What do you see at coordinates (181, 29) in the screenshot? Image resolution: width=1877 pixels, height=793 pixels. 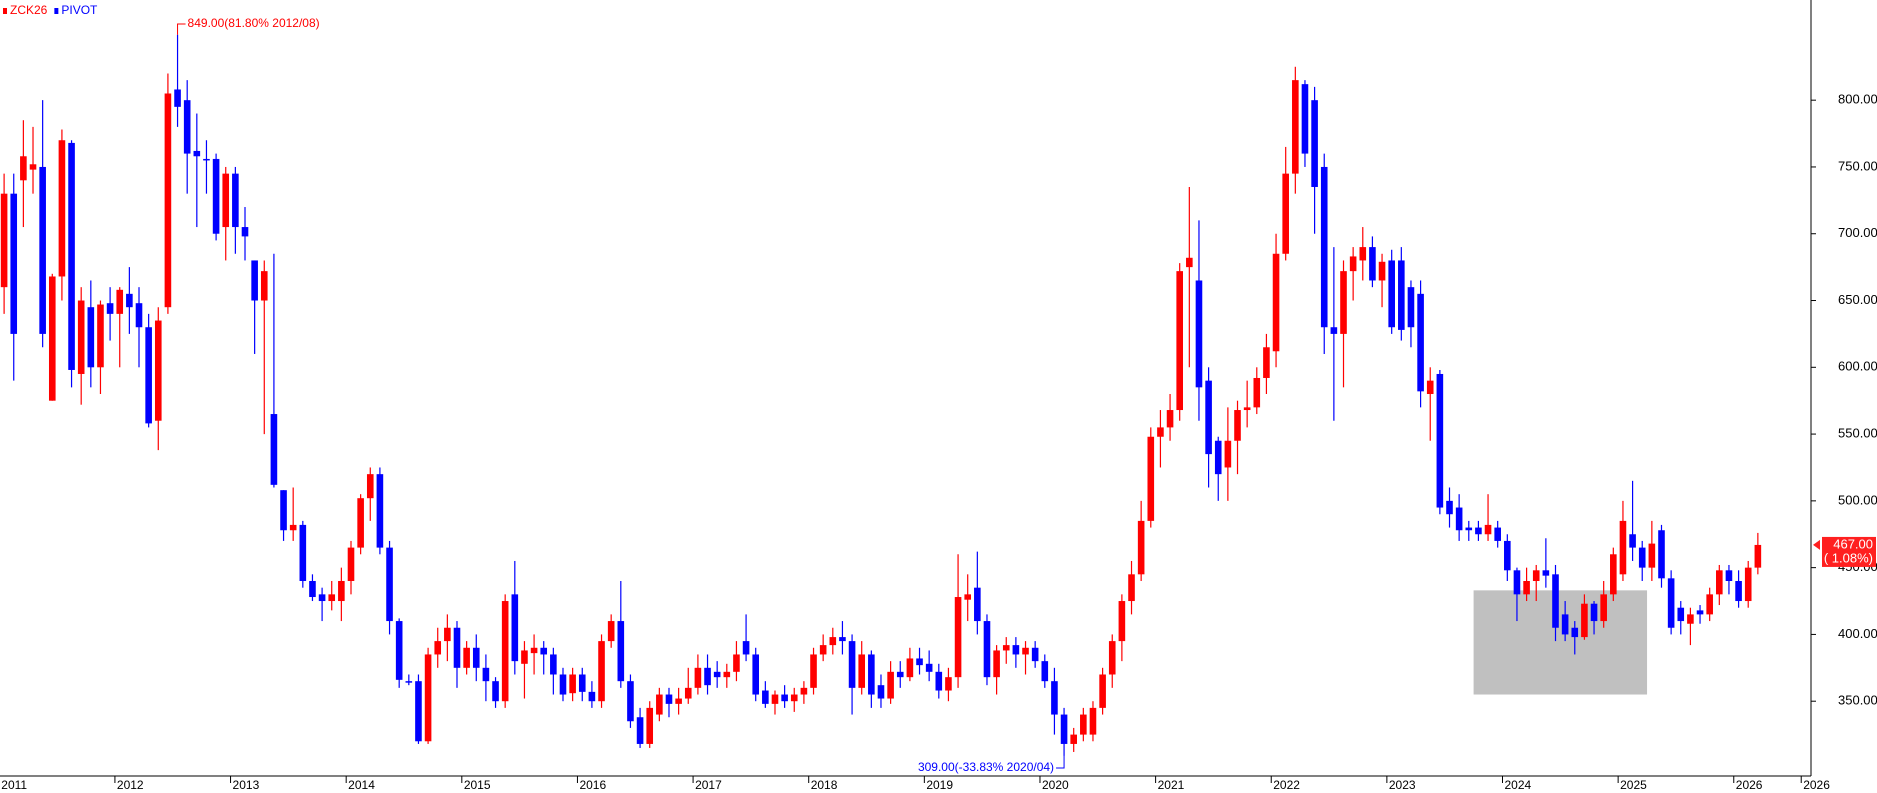 I see `annotation-arrow` at bounding box center [181, 29].